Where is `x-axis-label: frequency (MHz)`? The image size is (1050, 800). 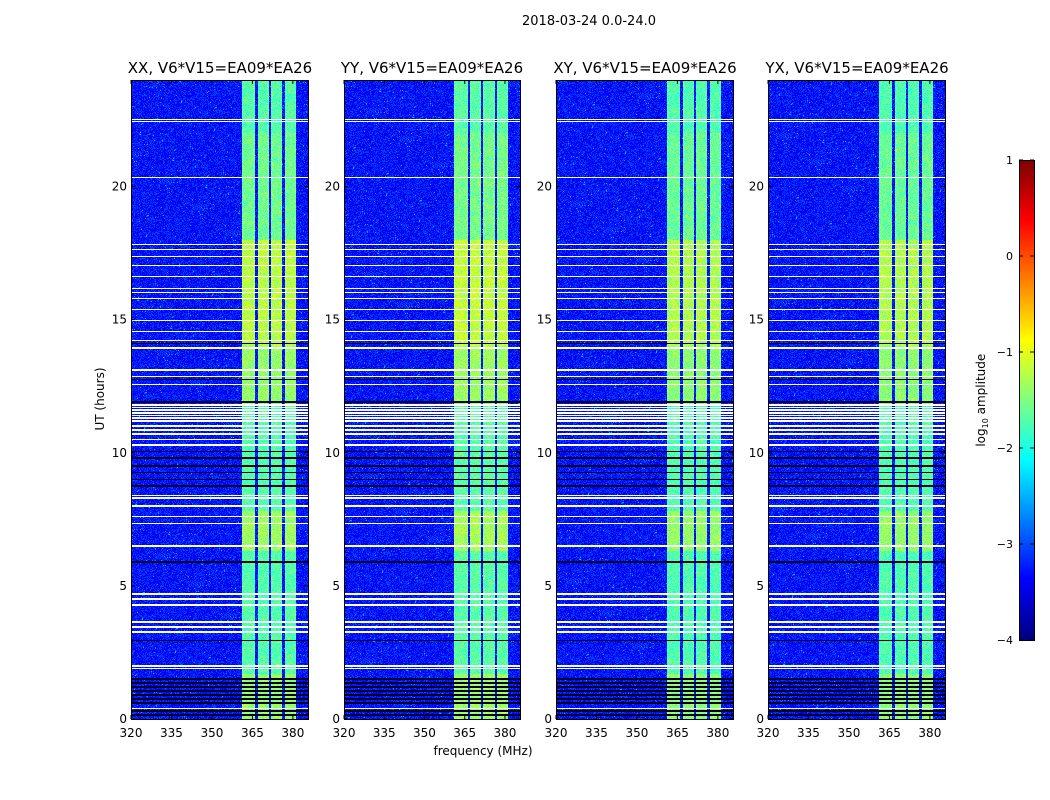
x-axis-label: frequency (MHz) is located at coordinates (483, 751).